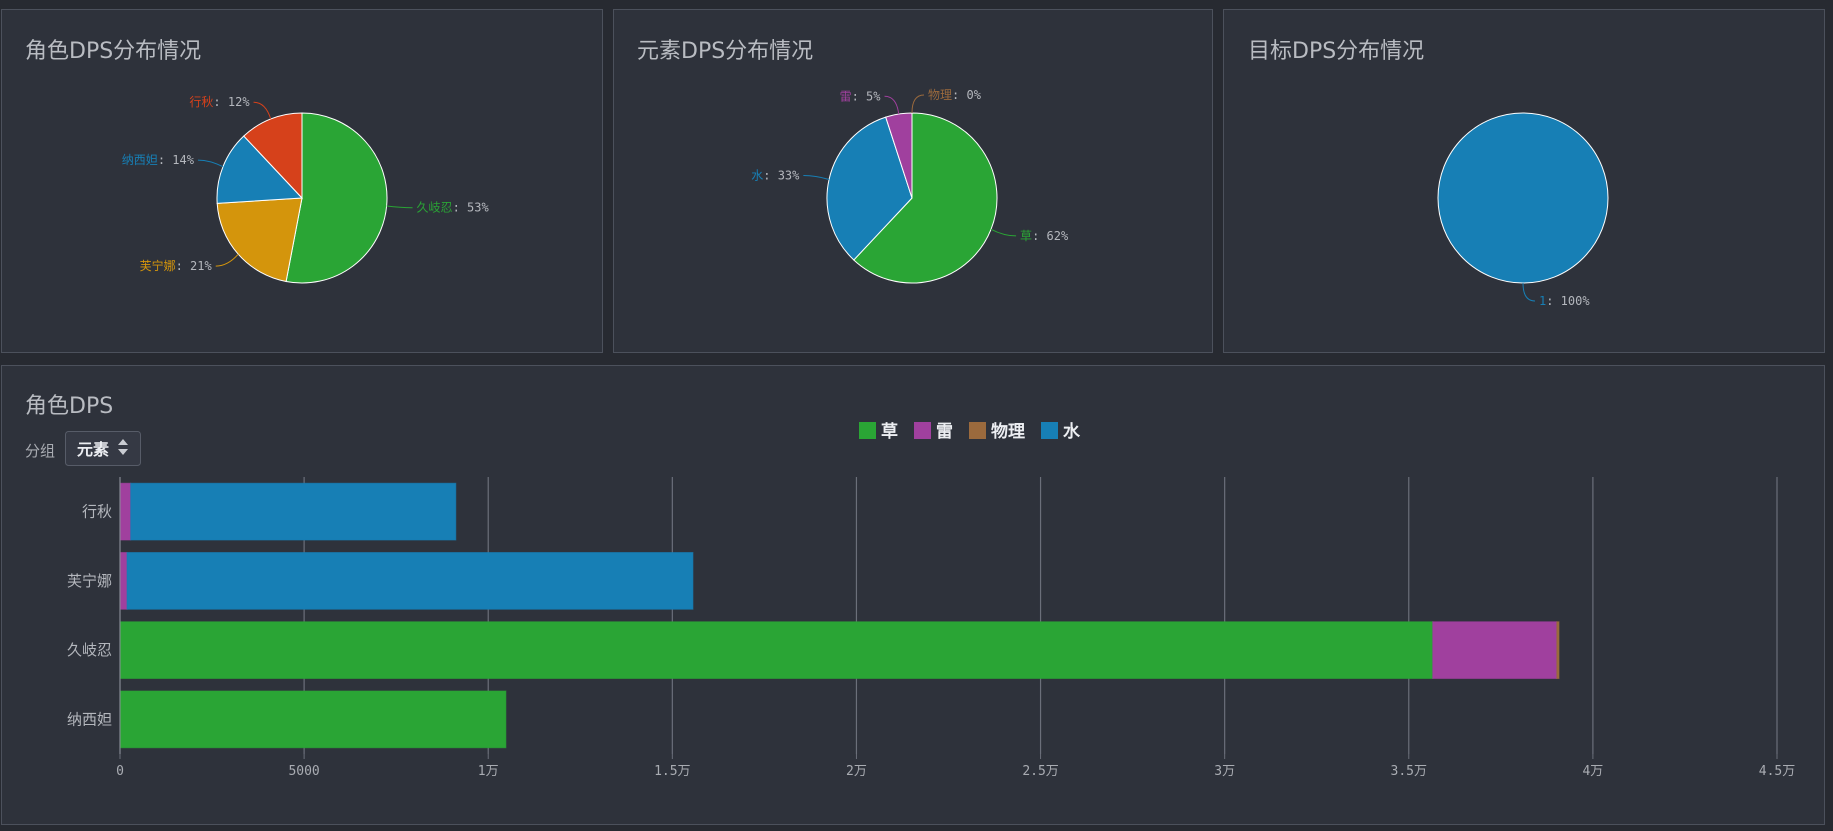  What do you see at coordinates (867, 96) in the screenshot?
I see `pie-label-value: : 5%` at bounding box center [867, 96].